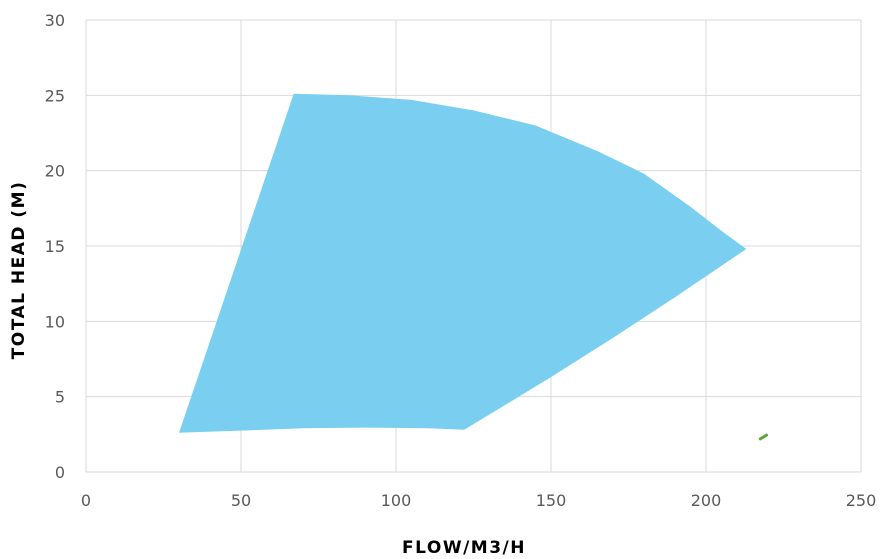 The height and width of the screenshot is (559, 880). I want to click on y-tick-label: 10, so click(55, 321).